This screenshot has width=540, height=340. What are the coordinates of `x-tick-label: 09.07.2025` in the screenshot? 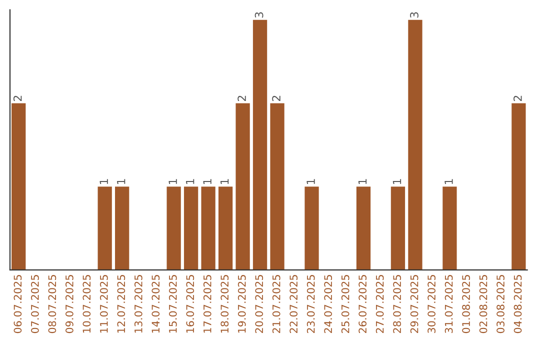 It's located at (69, 304).